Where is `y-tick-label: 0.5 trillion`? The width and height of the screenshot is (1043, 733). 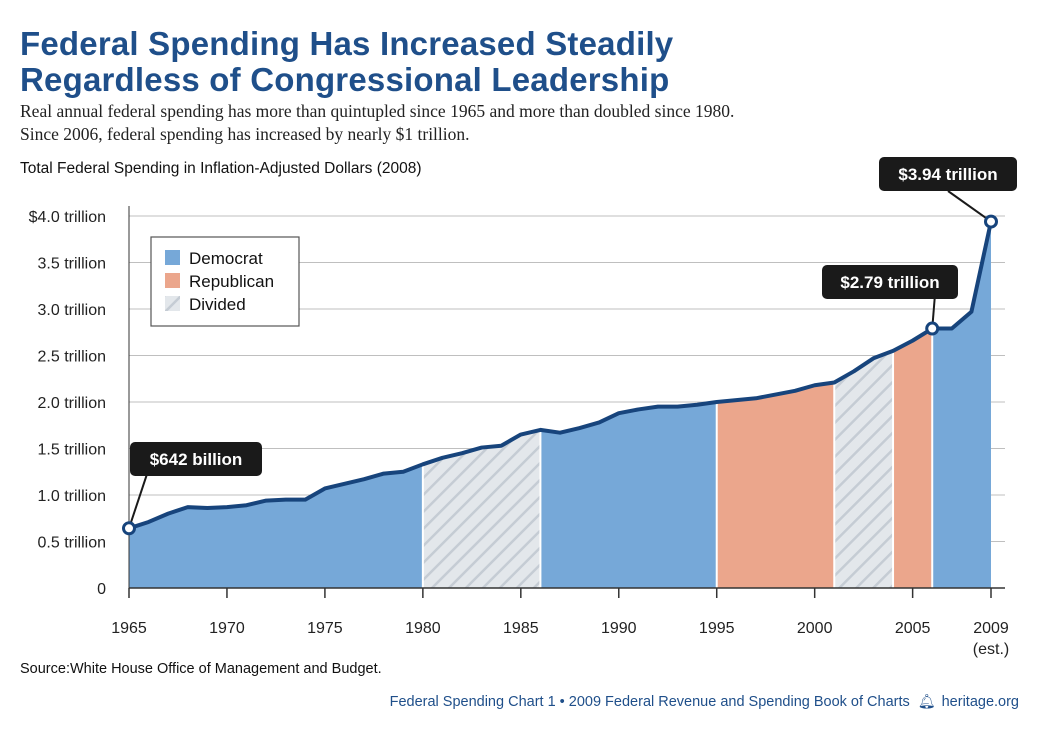 y-tick-label: 0.5 trillion is located at coordinates (72, 543).